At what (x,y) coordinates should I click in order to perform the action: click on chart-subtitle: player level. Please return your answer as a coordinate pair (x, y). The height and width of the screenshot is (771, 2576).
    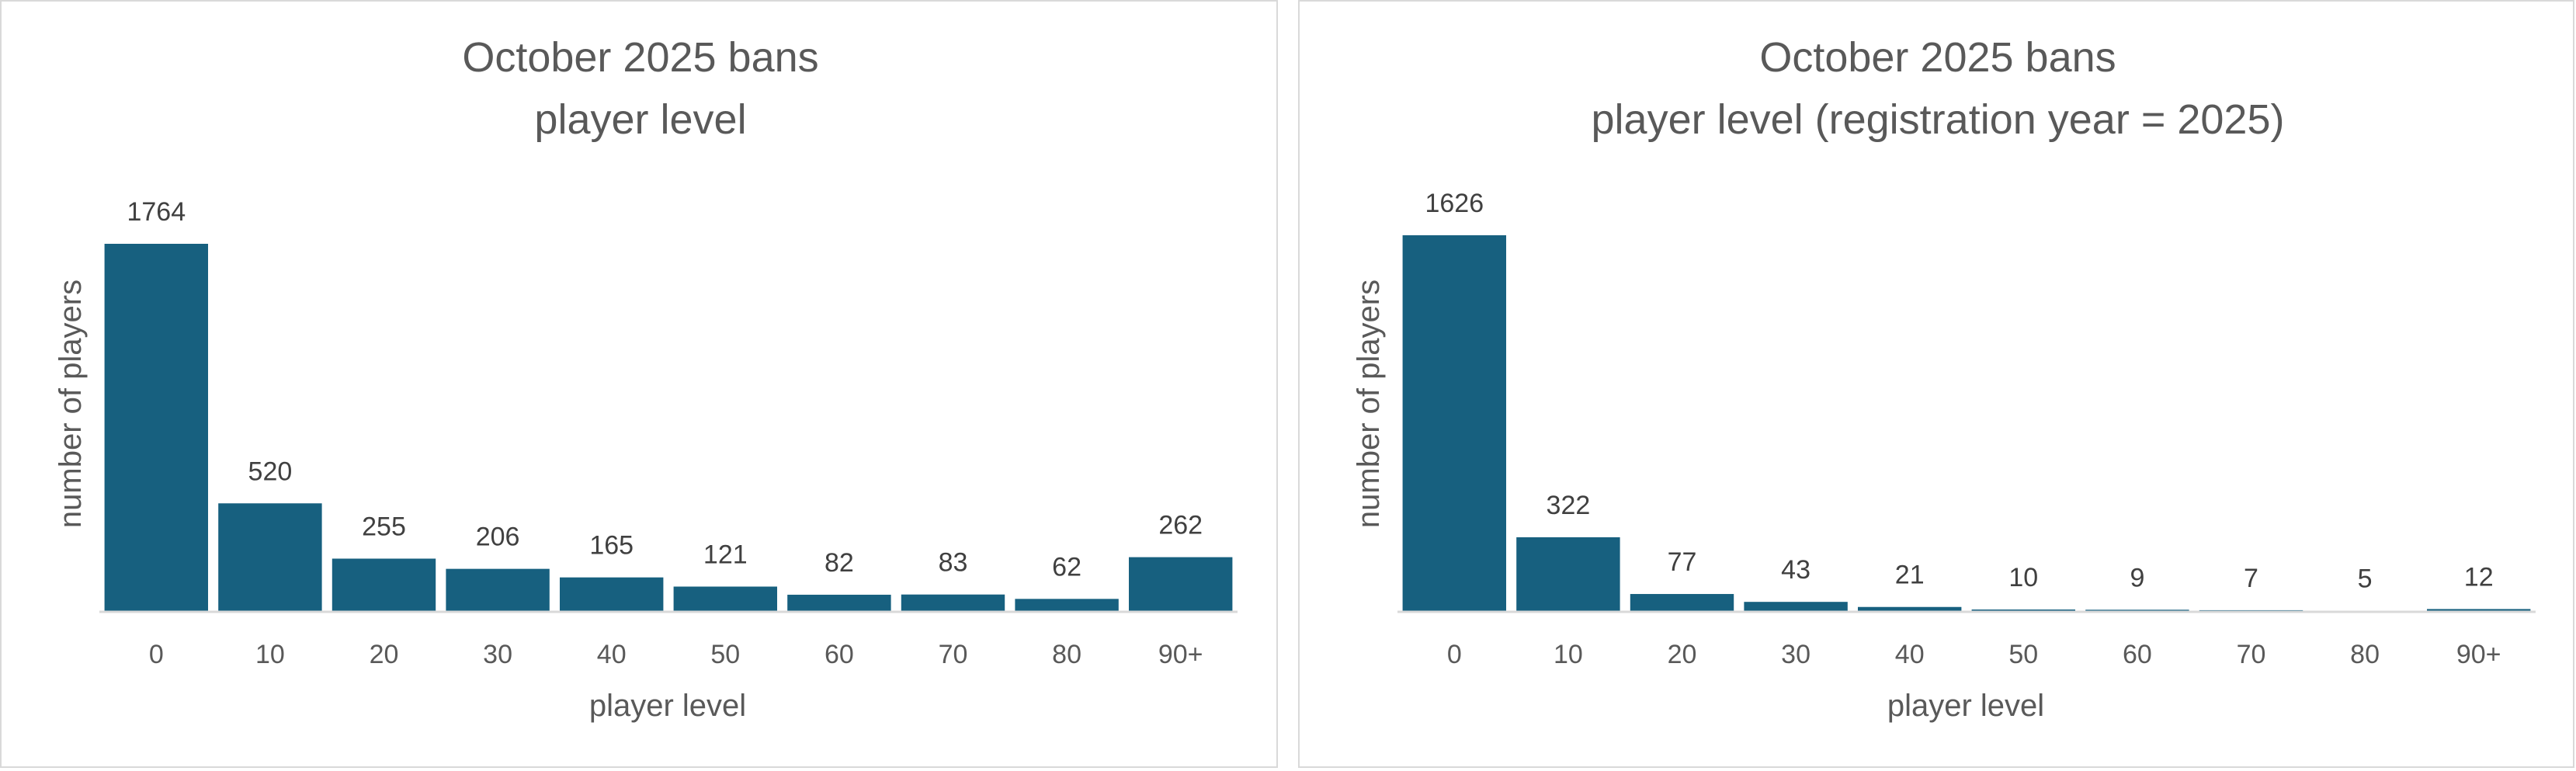
    Looking at the image, I should click on (640, 119).